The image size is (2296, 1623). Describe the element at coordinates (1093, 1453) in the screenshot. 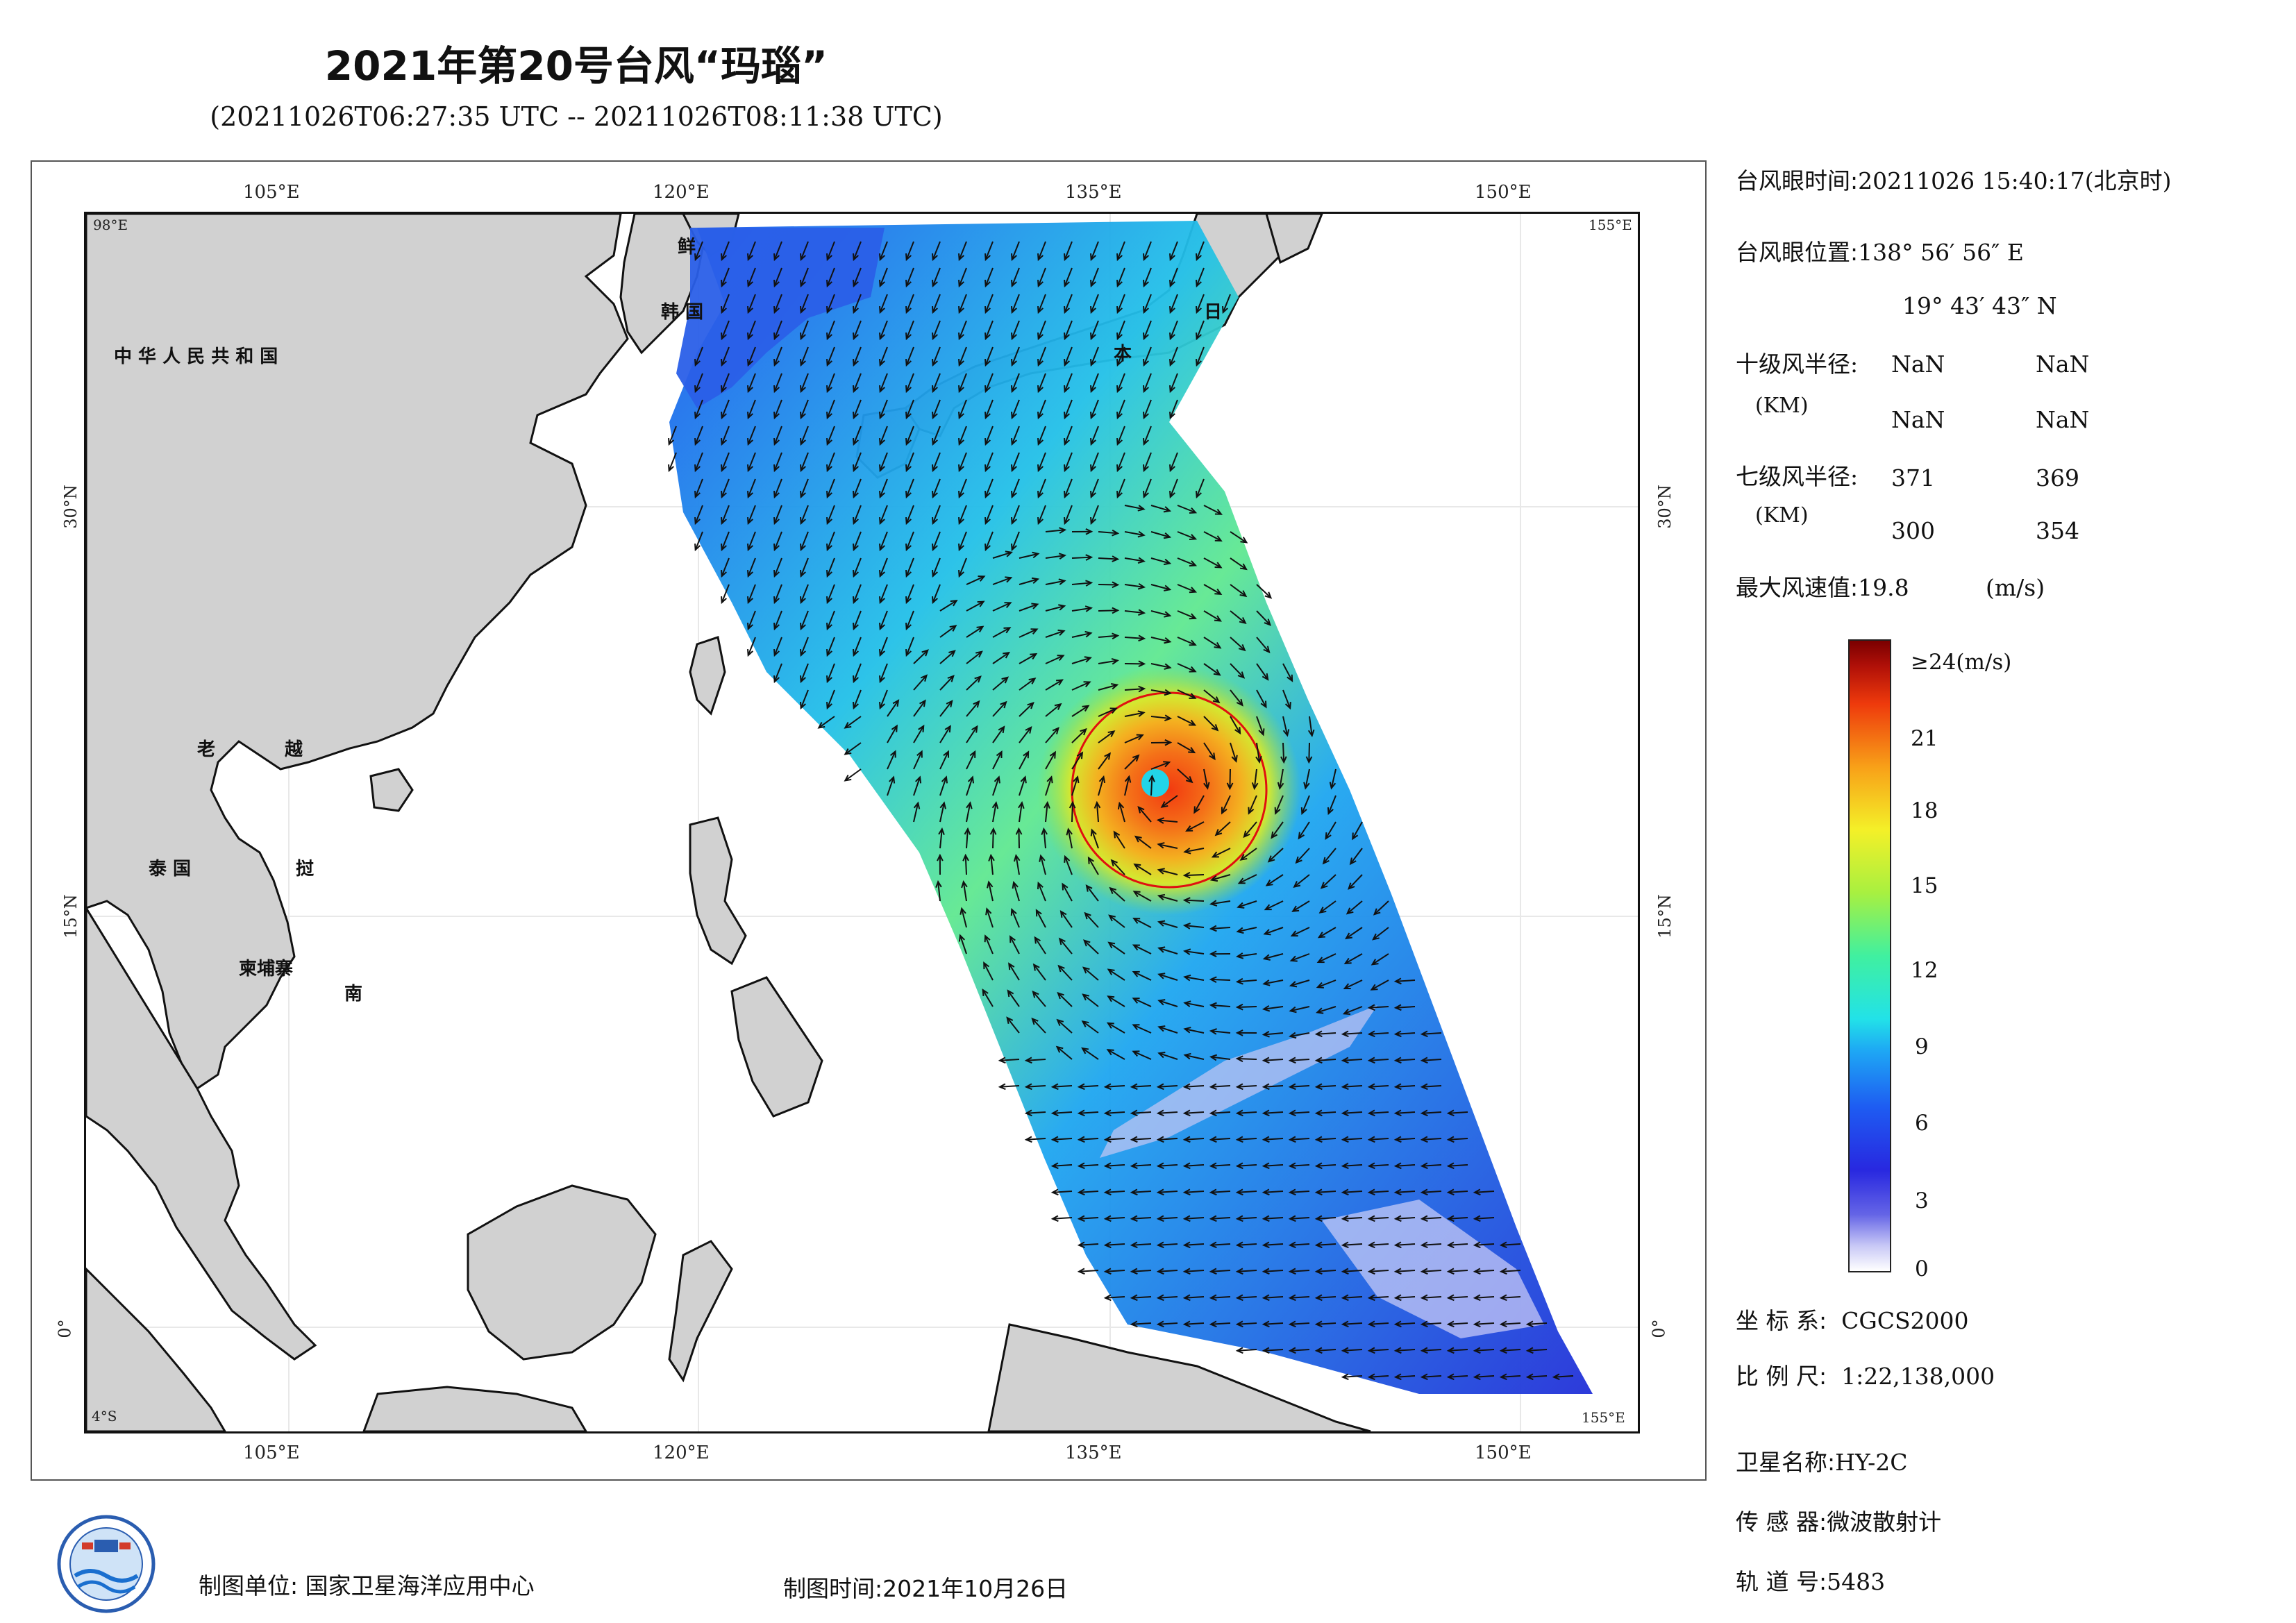

I see `lon-label-bottom-135: 135°E` at that location.